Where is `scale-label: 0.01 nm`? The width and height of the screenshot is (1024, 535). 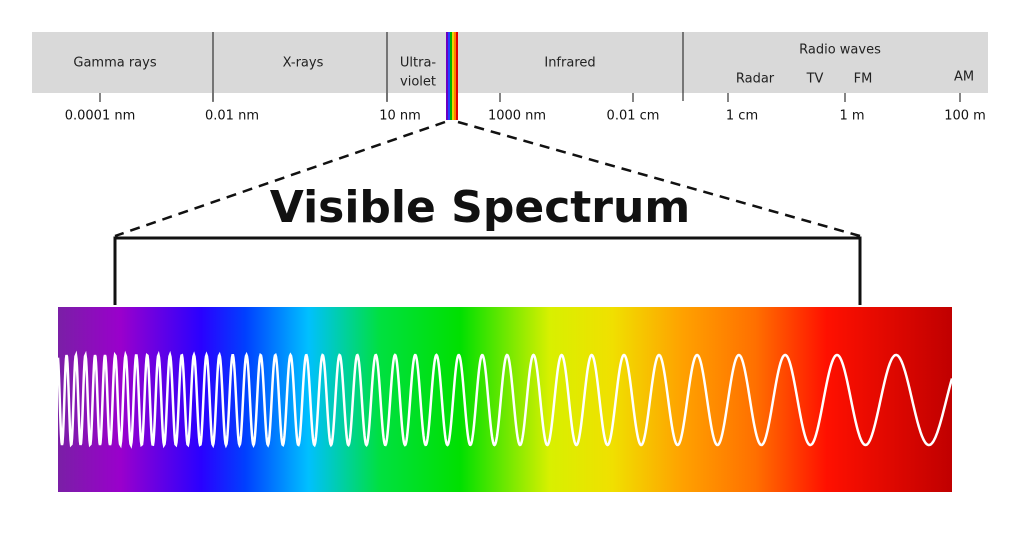
scale-label: 0.01 nm is located at coordinates (232, 116).